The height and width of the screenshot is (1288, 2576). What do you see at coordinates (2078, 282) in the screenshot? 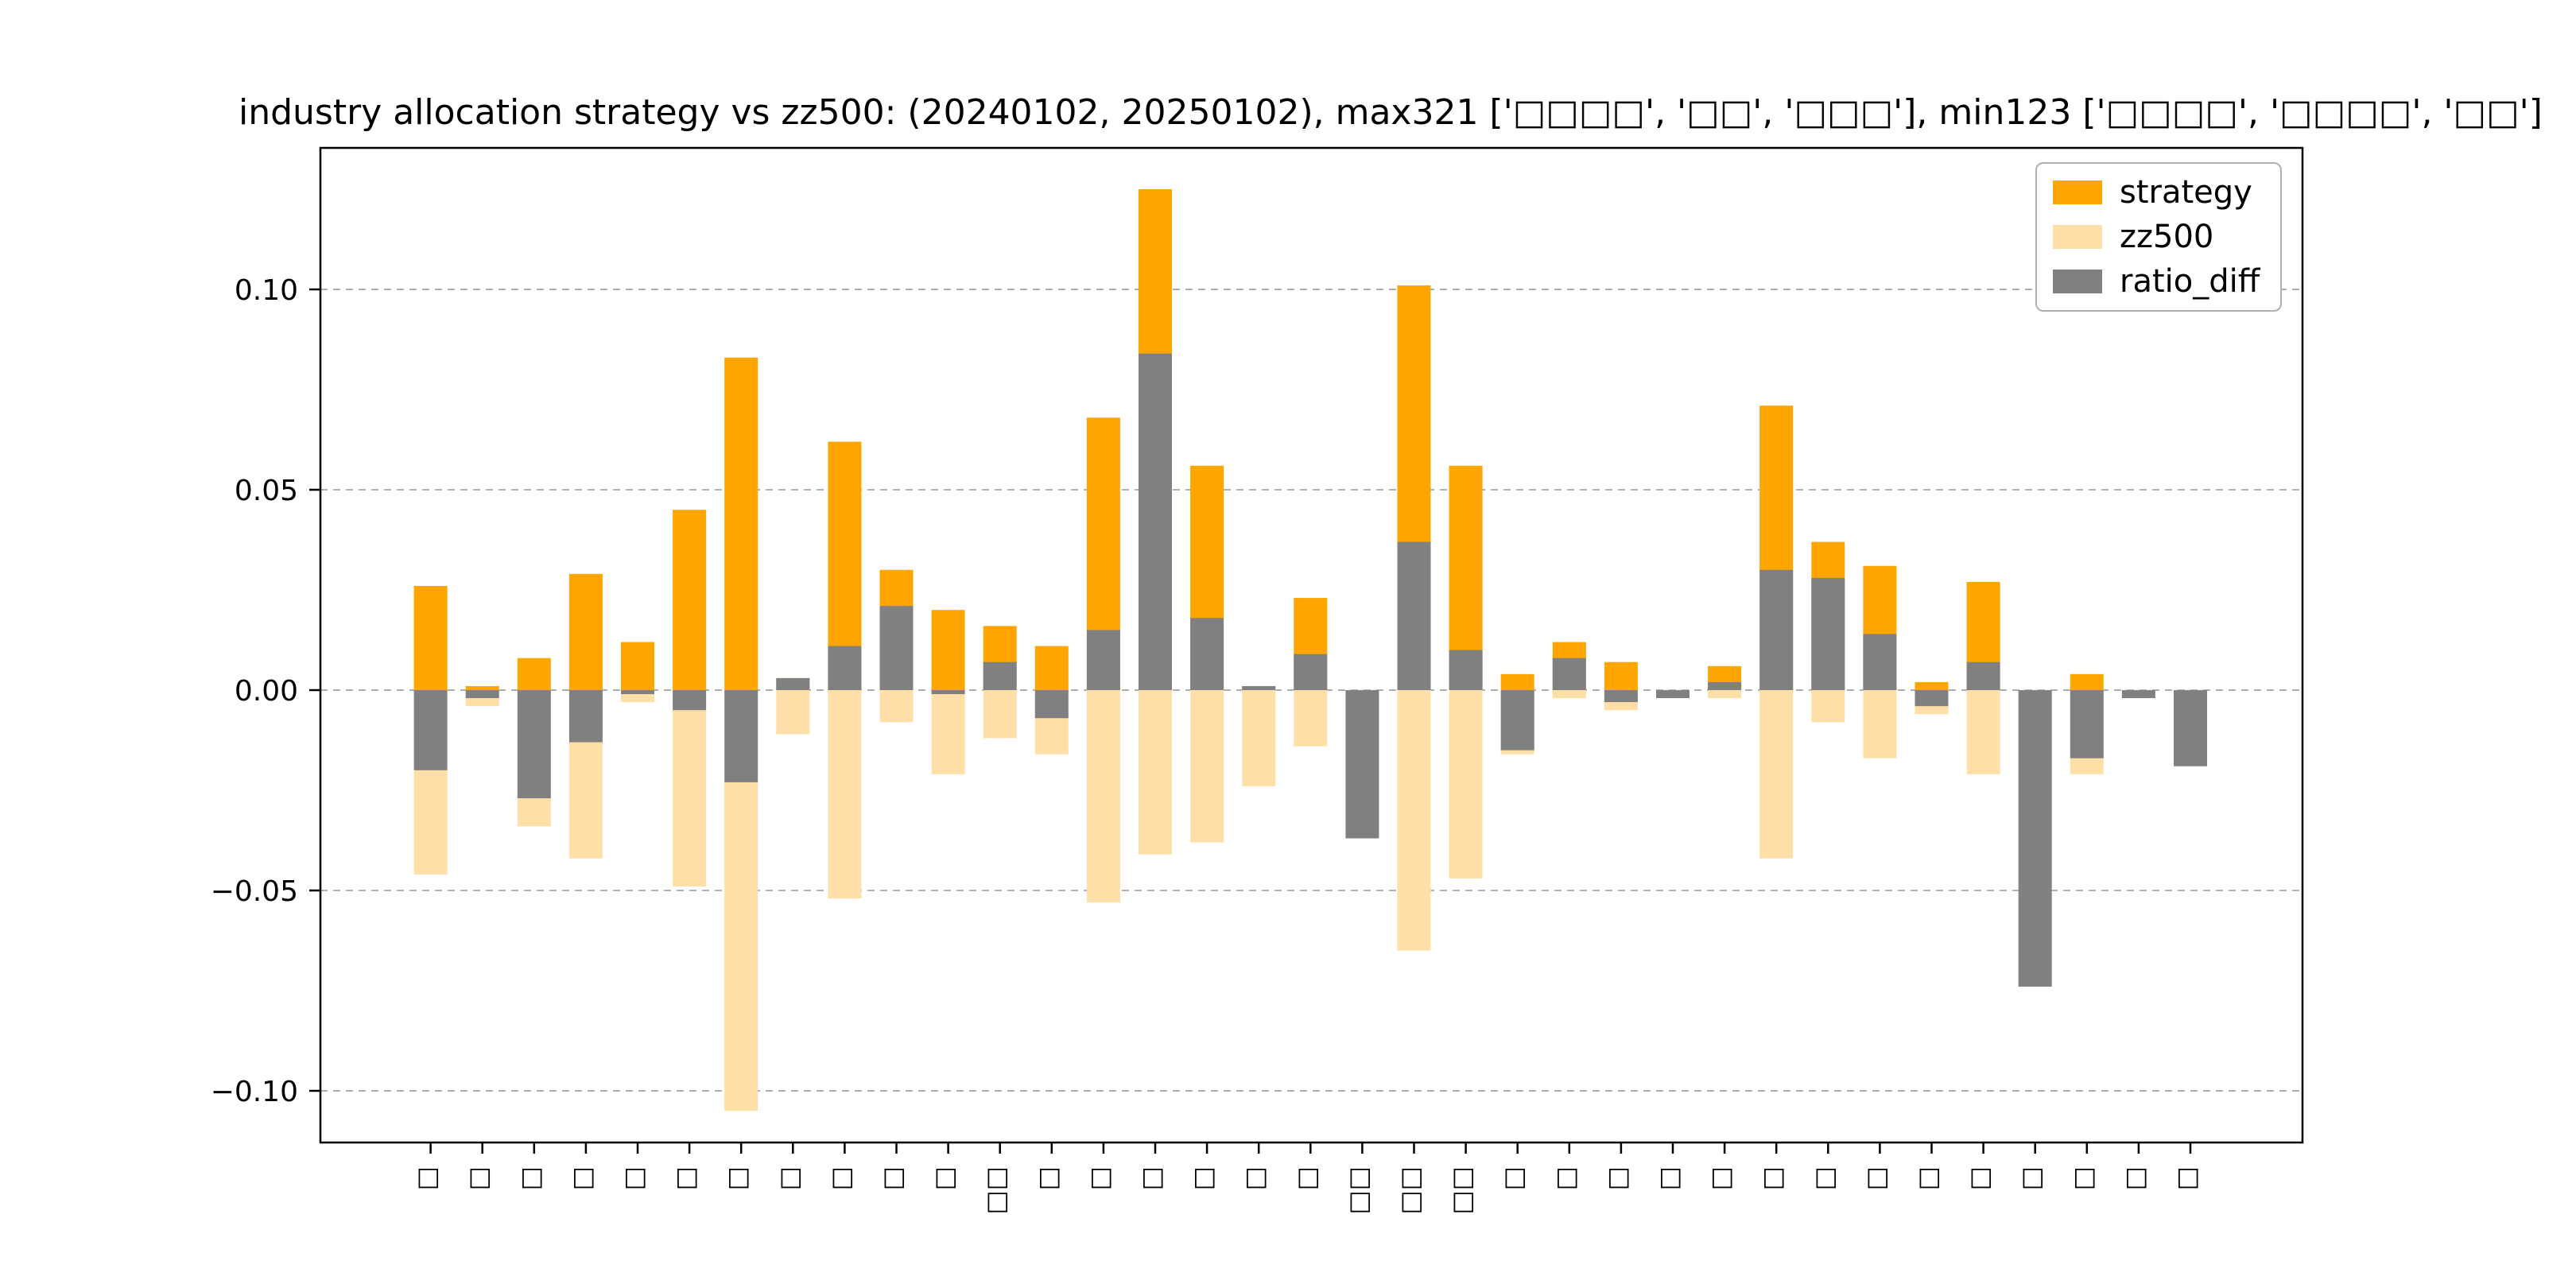
I see `legend-swatch-ratio-diff` at bounding box center [2078, 282].